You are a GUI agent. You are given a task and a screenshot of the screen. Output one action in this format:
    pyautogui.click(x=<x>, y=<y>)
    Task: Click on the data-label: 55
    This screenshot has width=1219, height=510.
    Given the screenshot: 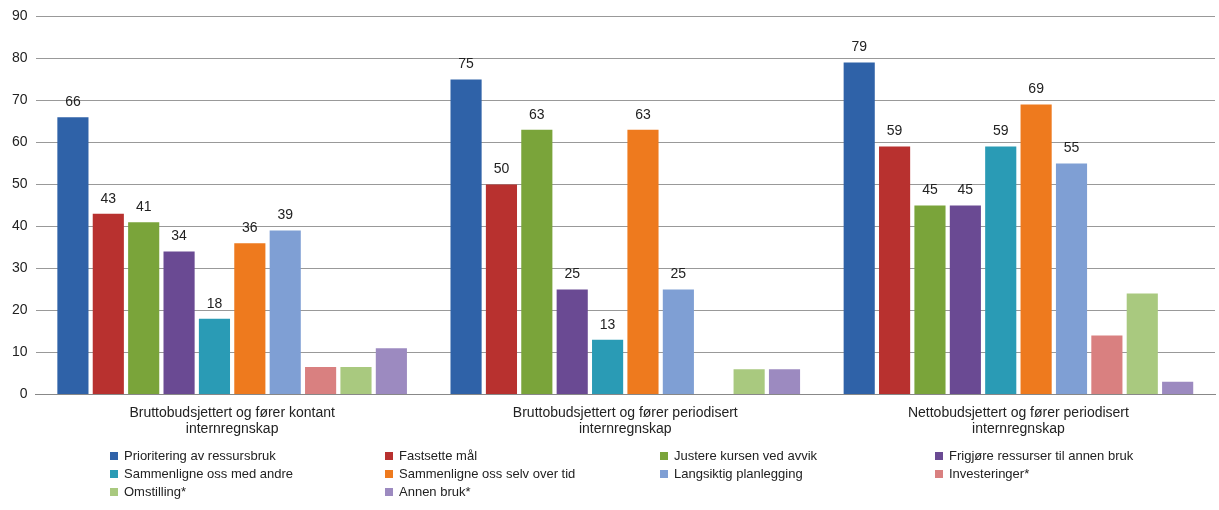 What is the action you would take?
    pyautogui.click(x=1071, y=147)
    